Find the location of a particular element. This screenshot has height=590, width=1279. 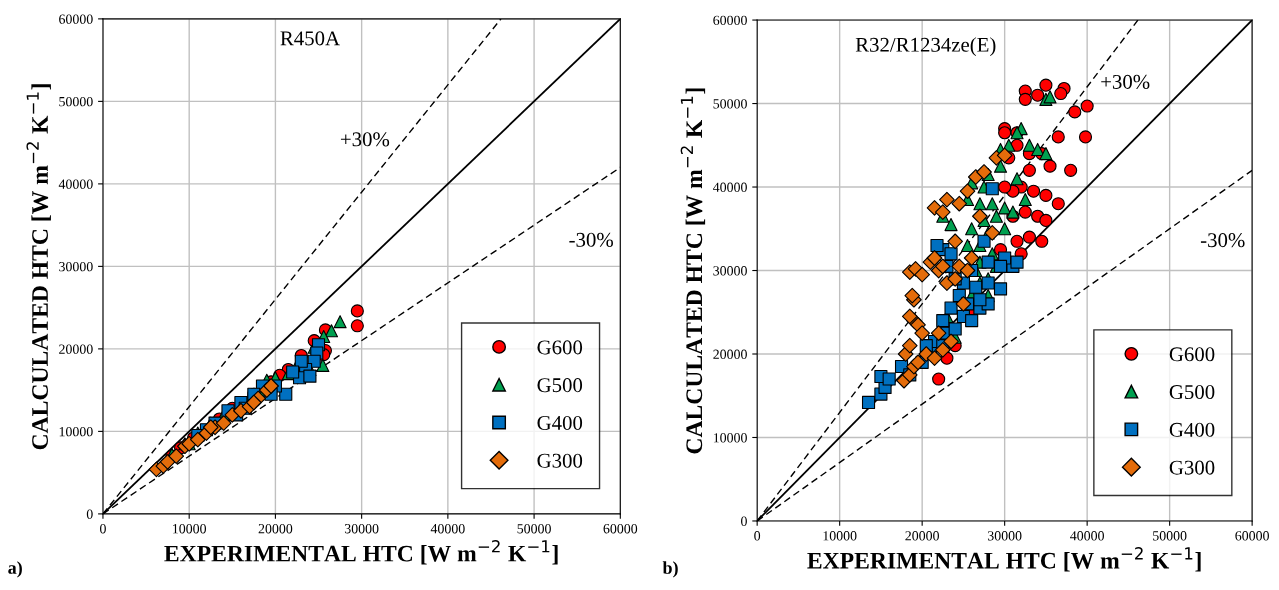

annotation: R32/R1234ze(E) is located at coordinates (925, 47).